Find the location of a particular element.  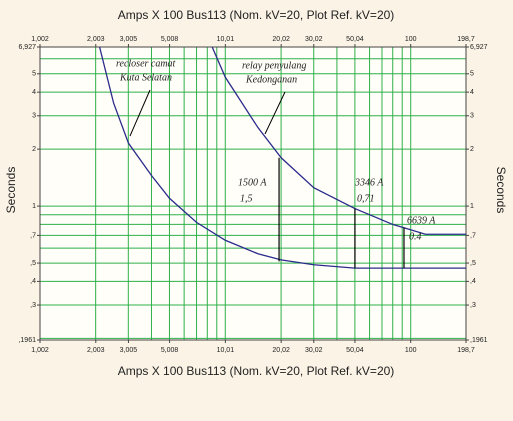

marker-time: 1,5 is located at coordinates (246, 198).